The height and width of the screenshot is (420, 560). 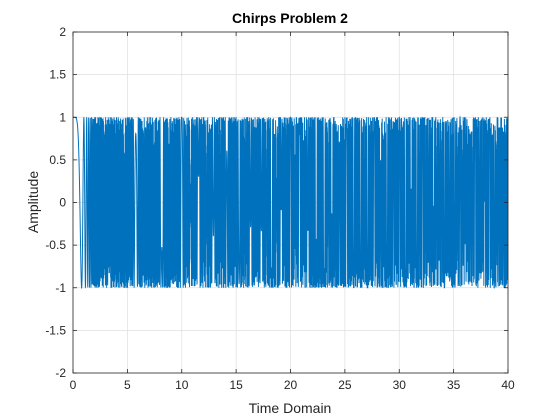 What do you see at coordinates (33, 202) in the screenshot?
I see `y-axis-label: Amplitude` at bounding box center [33, 202].